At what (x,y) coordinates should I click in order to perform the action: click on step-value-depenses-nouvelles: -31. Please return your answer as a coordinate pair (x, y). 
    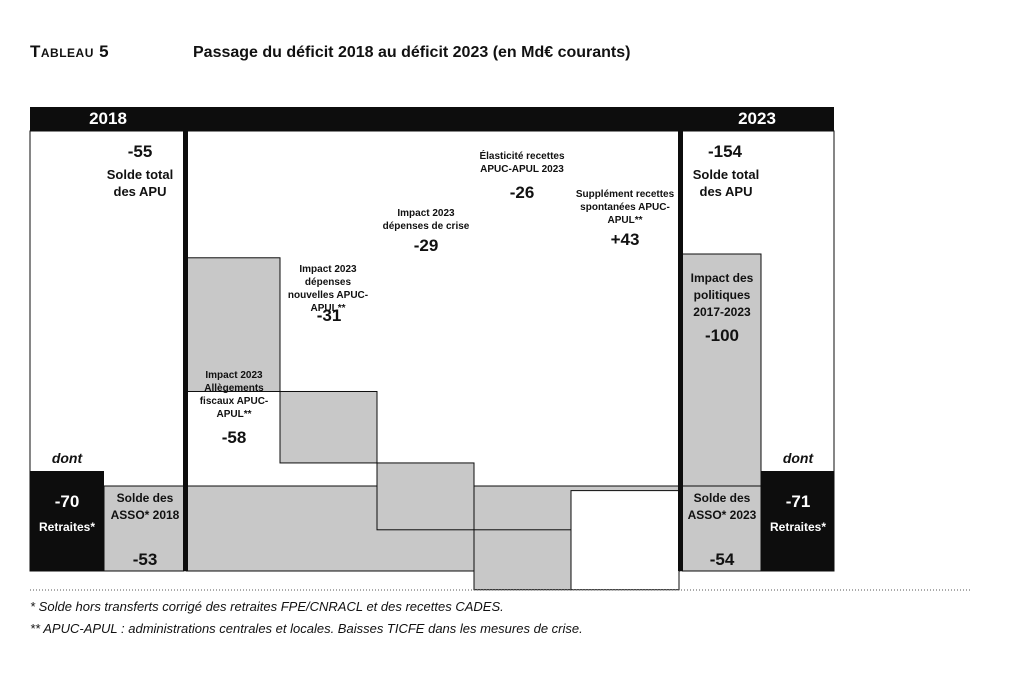
    Looking at the image, I should click on (329, 315).